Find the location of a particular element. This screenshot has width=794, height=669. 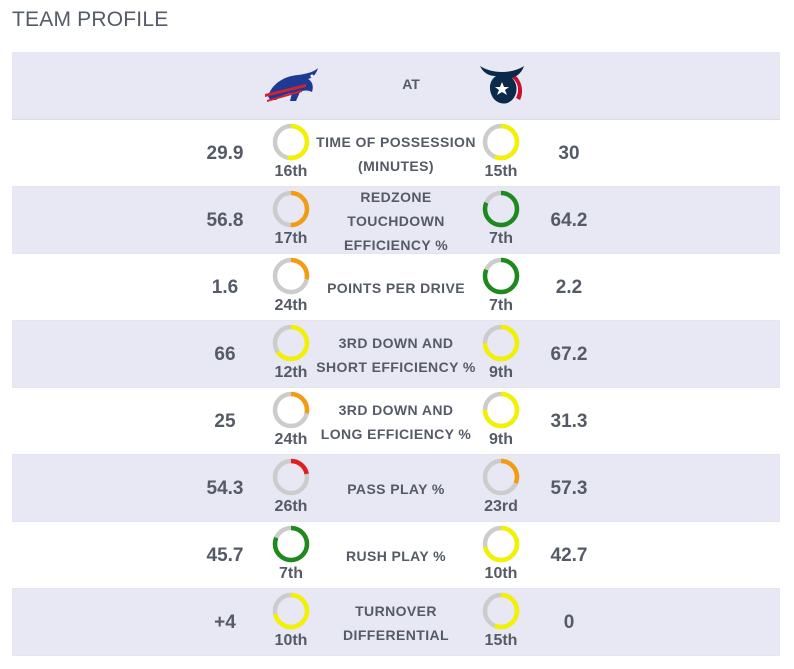

stat-label: 3RD DOWN AND LONG EFFICIENCY % is located at coordinates (396, 421).